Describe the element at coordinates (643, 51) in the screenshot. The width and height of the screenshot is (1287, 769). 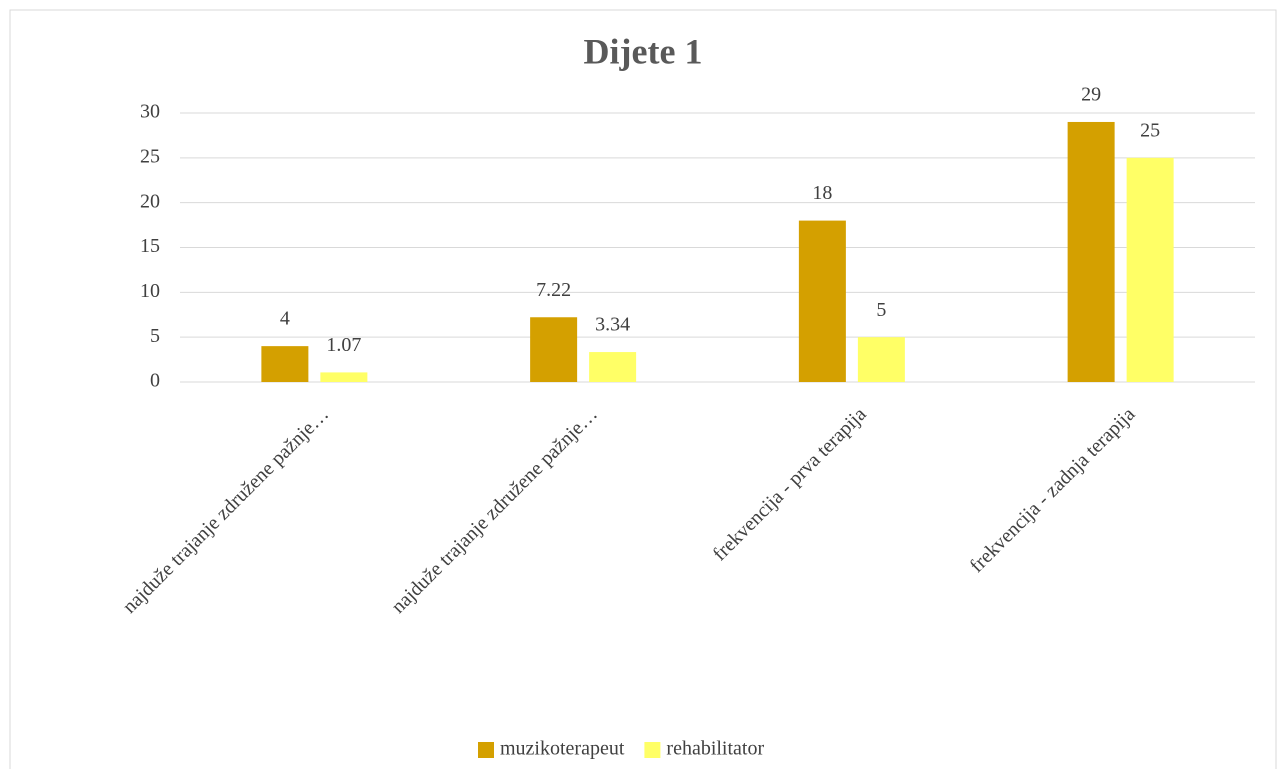
I see `chart-title: Dijete 1` at that location.